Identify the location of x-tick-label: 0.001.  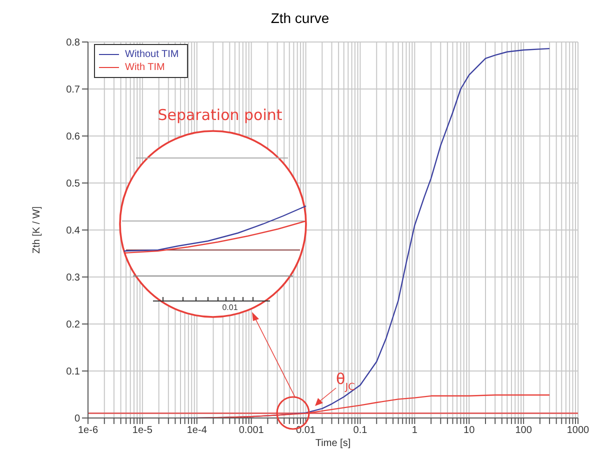
(251, 430).